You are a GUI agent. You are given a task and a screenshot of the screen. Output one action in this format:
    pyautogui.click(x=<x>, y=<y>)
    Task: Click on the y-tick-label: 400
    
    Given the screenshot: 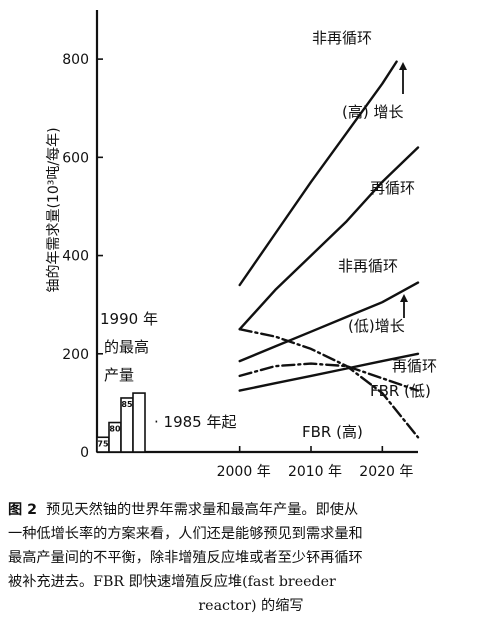 What is the action you would take?
    pyautogui.click(x=75, y=257)
    